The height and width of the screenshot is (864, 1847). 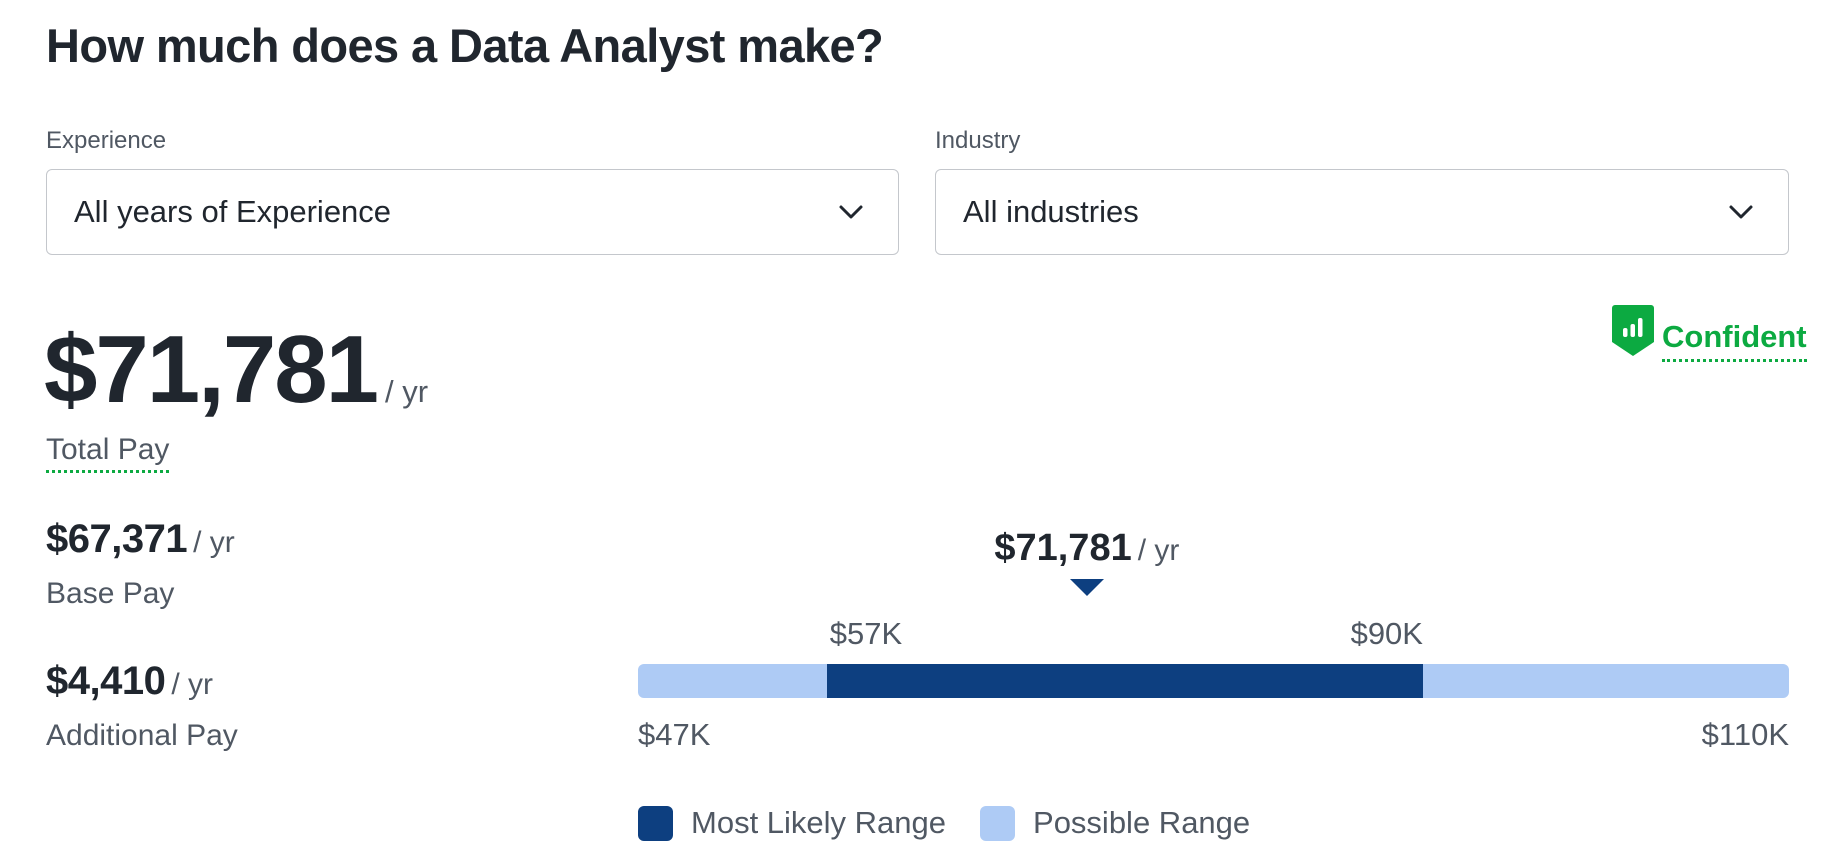 What do you see at coordinates (117, 539) in the screenshot?
I see `base-pay-value: $67,371` at bounding box center [117, 539].